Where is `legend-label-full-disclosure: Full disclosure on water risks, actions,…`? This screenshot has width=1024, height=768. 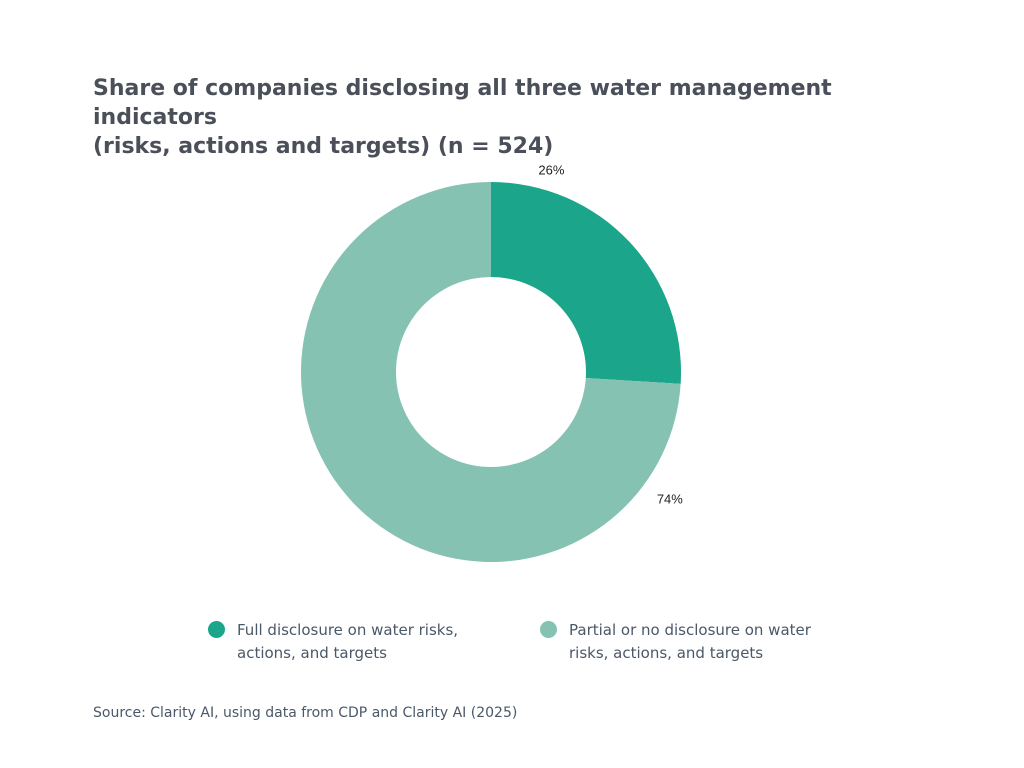 legend-label-full-disclosure: Full disclosure on water risks, actions,… is located at coordinates (347, 642).